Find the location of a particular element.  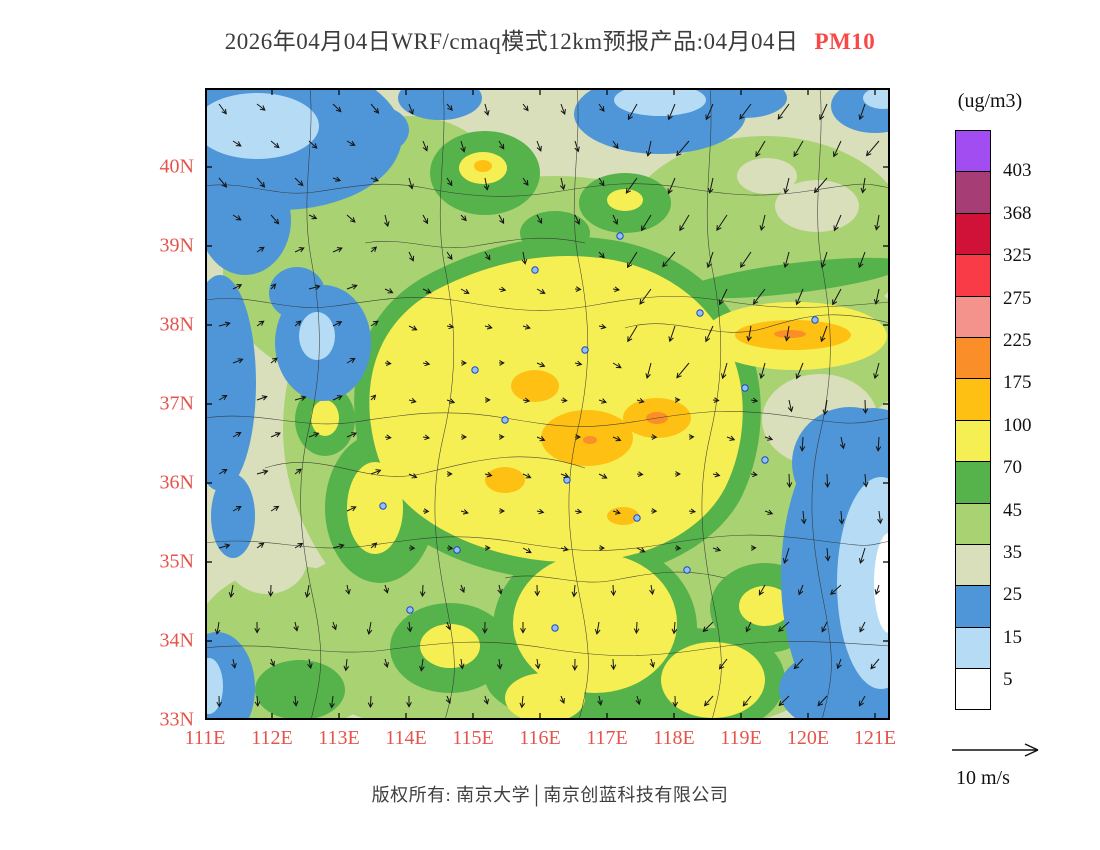

lon-tick-label: 115E is located at coordinates (473, 738).